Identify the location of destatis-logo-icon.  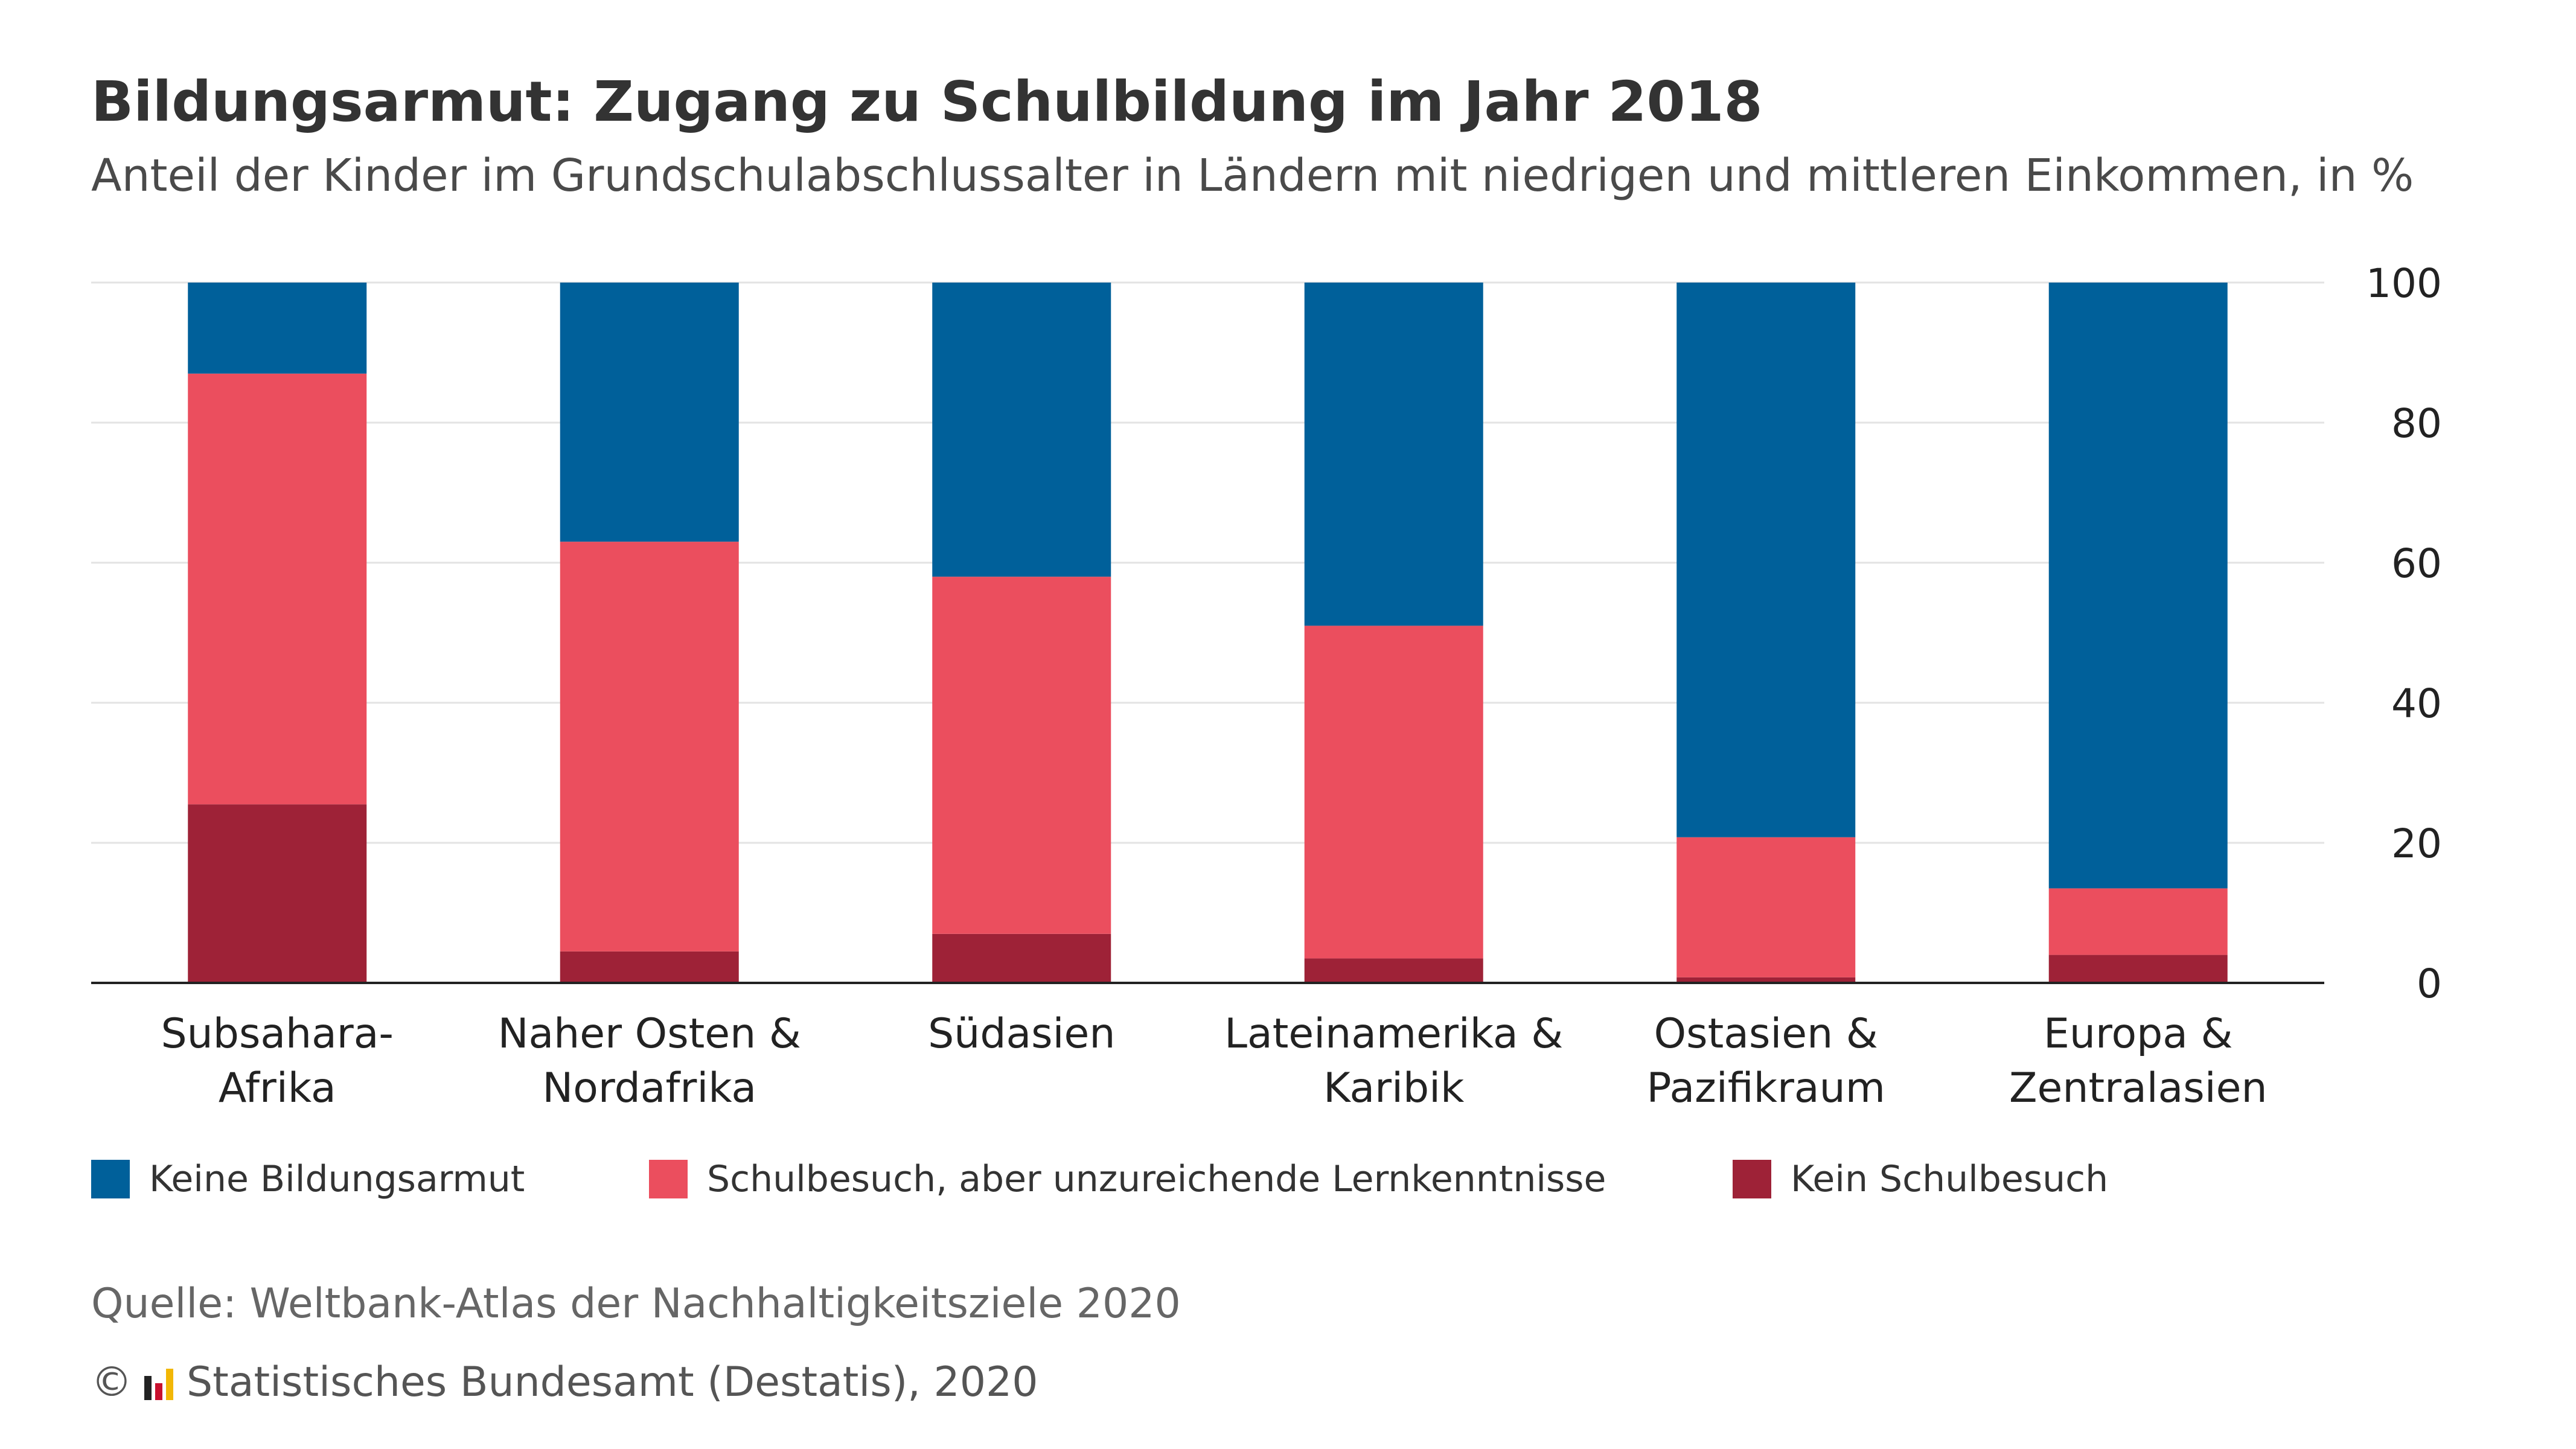
(161, 1383).